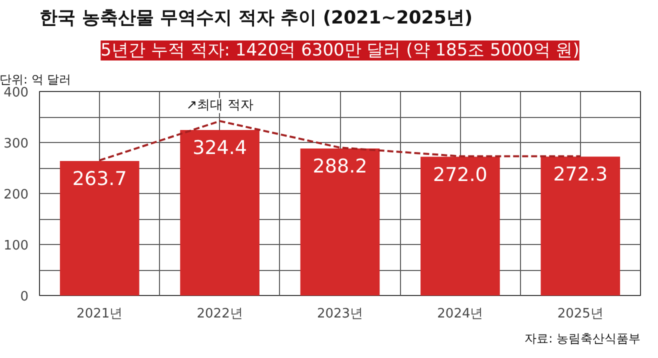 This screenshot has height=358, width=658. What do you see at coordinates (16, 246) in the screenshot?
I see `y-tick-label: 100` at bounding box center [16, 246].